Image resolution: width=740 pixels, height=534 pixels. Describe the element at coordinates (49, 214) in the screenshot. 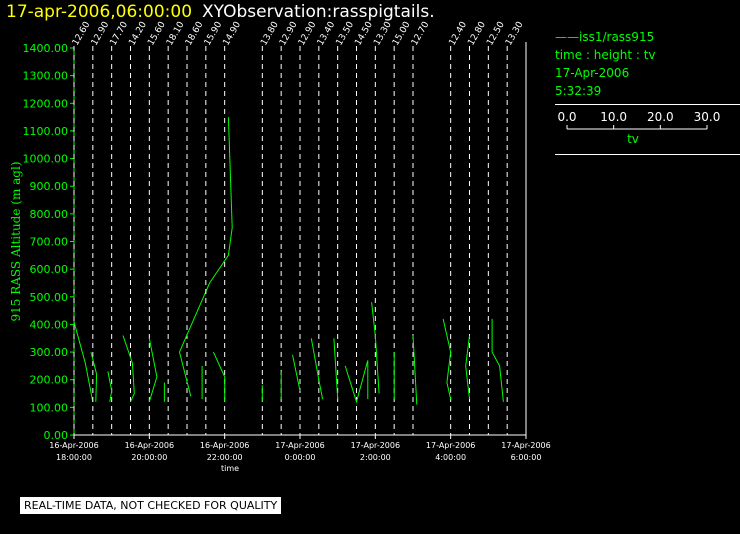

I see `y-tick-label: 800.00` at that location.